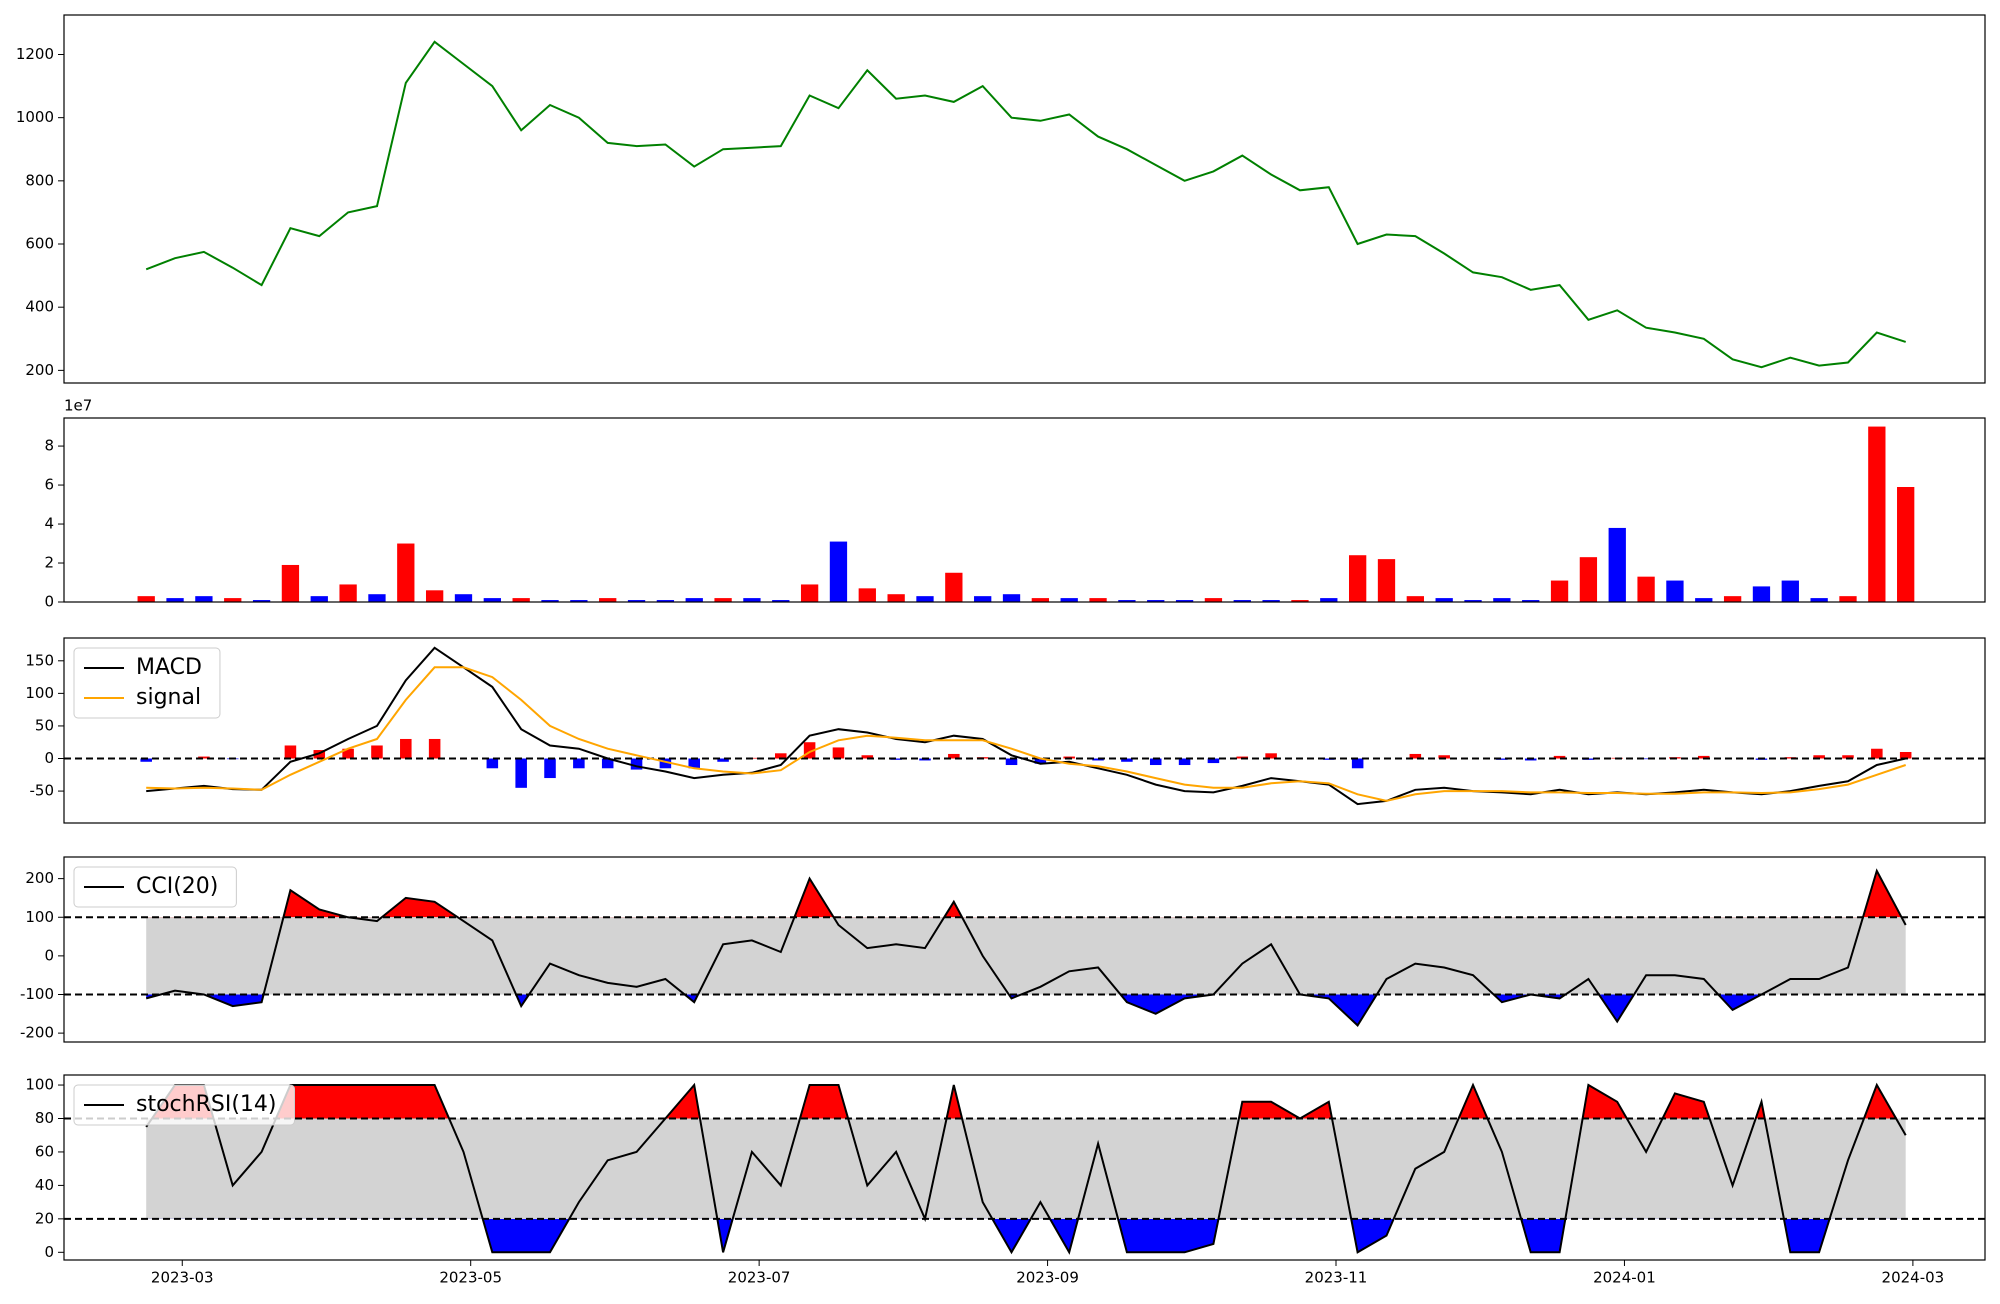  Describe the element at coordinates (1624, 1278) in the screenshot. I see `x-tick-label: 2024-01` at that location.